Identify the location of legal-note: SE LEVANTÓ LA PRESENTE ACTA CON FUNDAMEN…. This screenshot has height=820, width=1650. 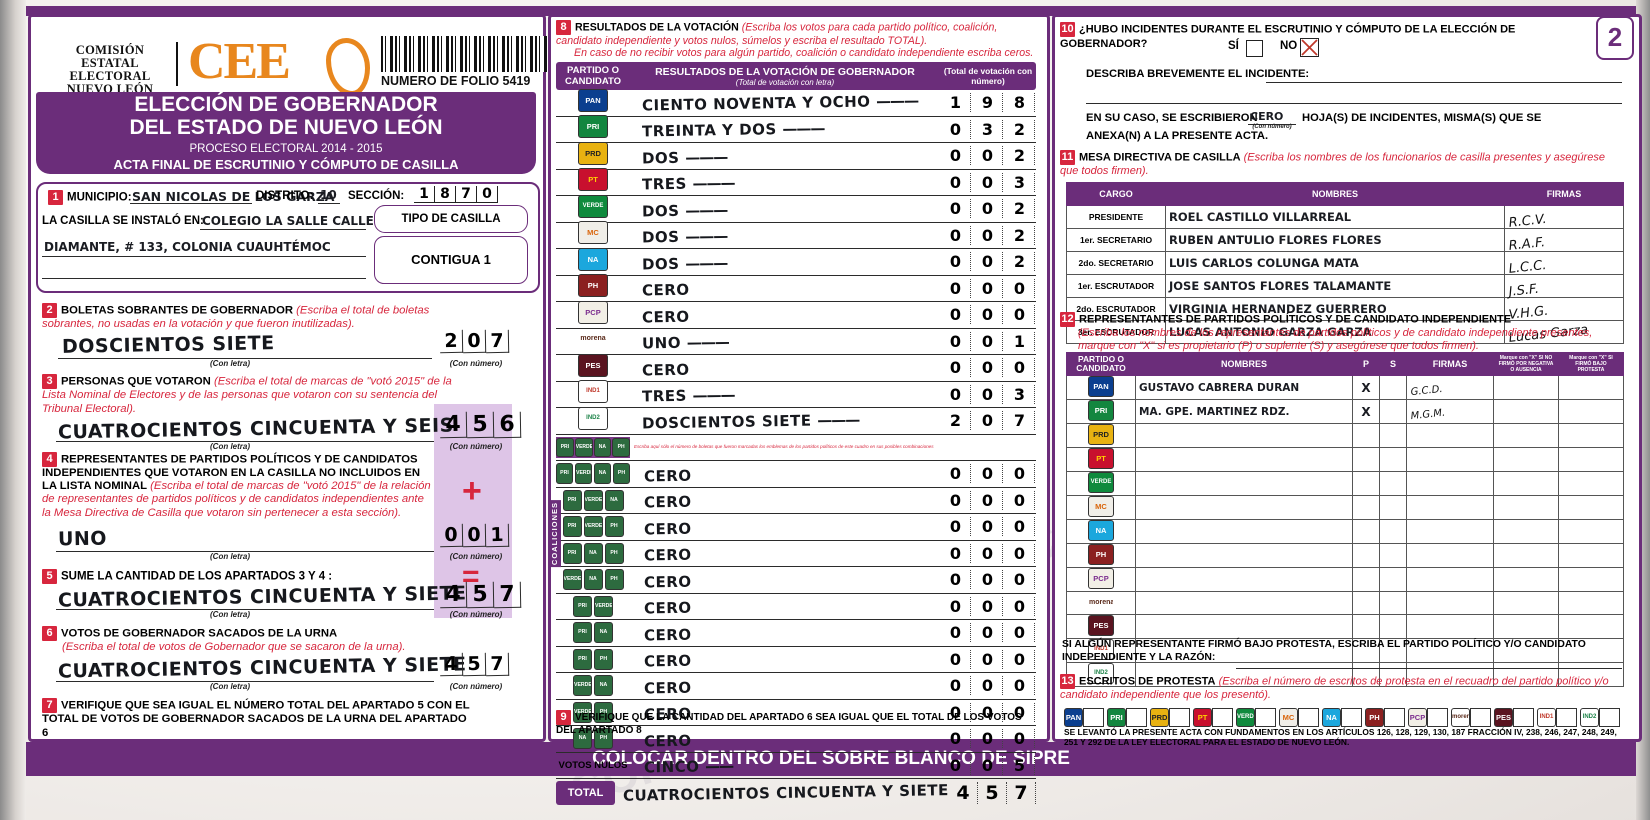
(1340, 737).